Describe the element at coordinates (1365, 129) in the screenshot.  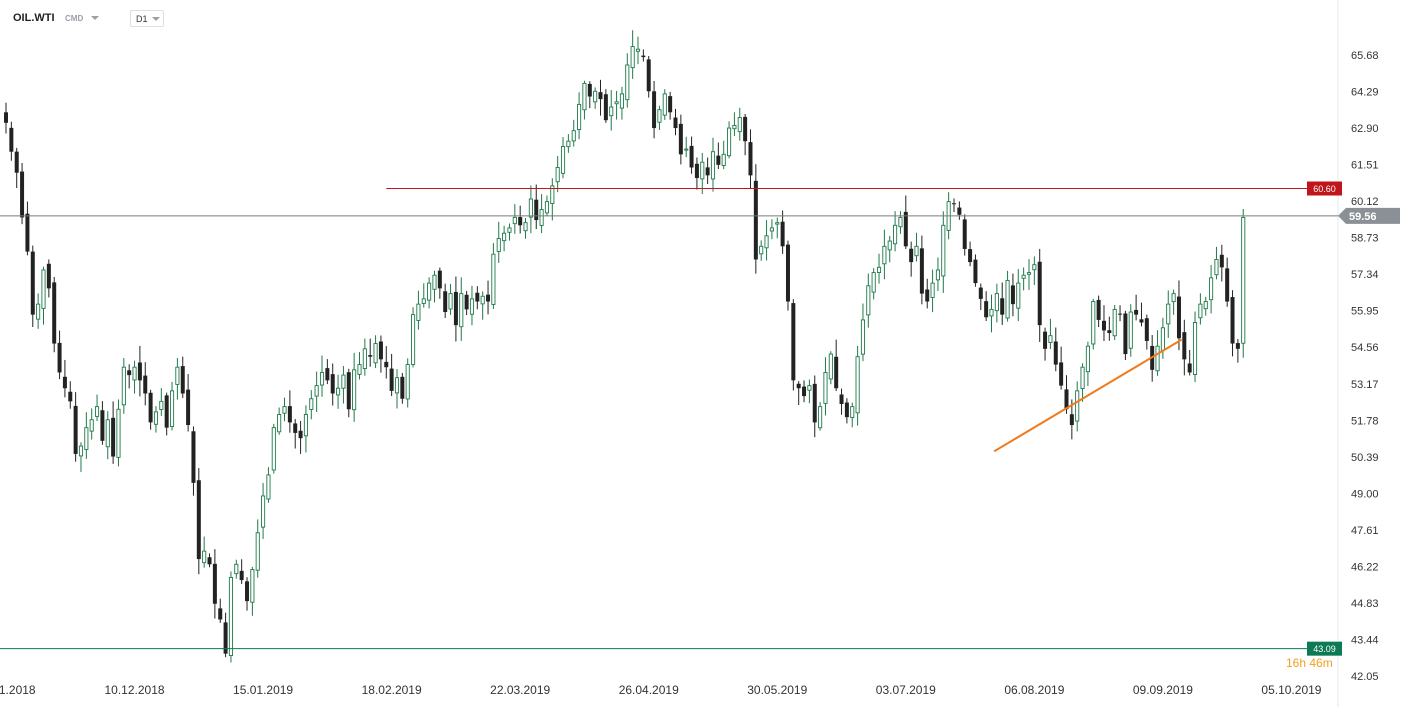
I see `y-tick-label: 62.90` at that location.